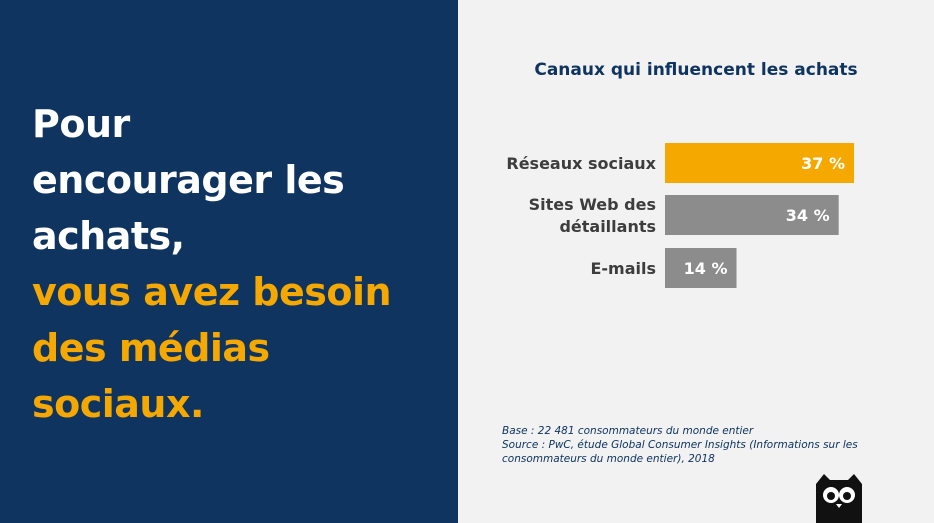 The width and height of the screenshot is (934, 523). I want to click on category-label: Réseaux sociaux, so click(581, 163).